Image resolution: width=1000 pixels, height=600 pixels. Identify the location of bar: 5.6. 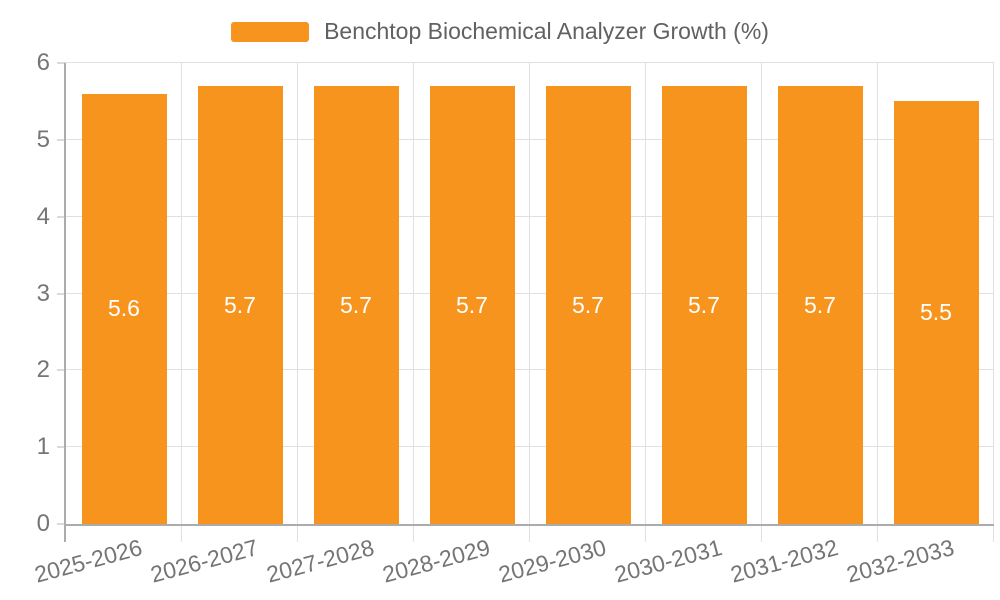
(124, 308).